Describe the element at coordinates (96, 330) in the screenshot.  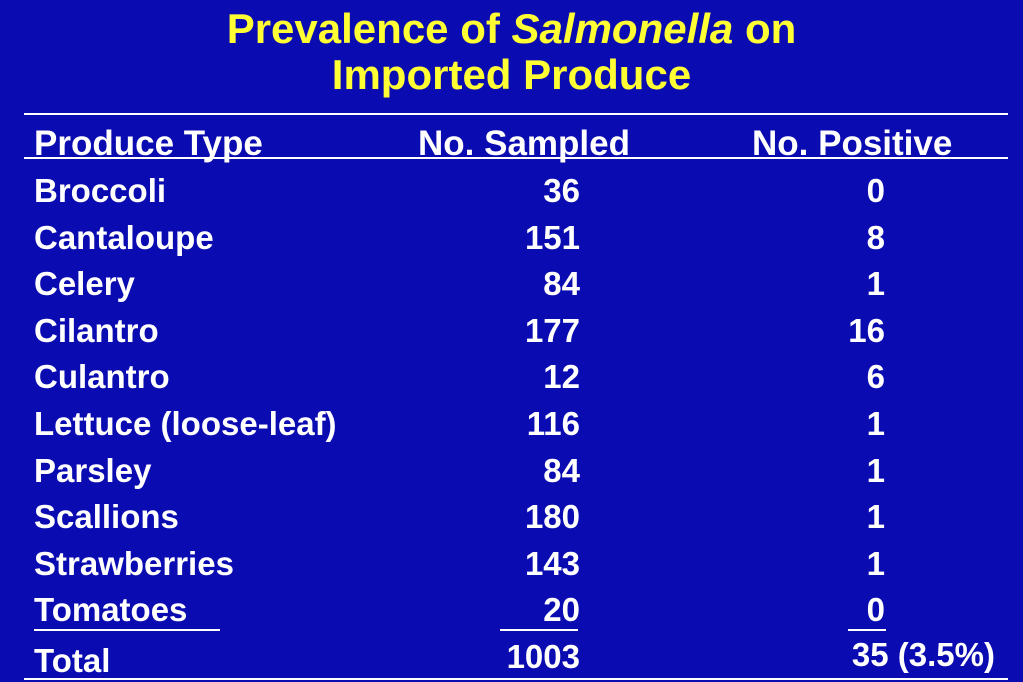
I see `row-produce-name: Cilantro` at that location.